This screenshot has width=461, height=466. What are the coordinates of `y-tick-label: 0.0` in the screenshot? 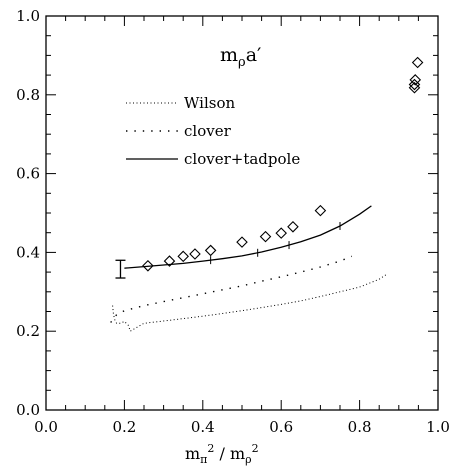 It's located at (28, 410).